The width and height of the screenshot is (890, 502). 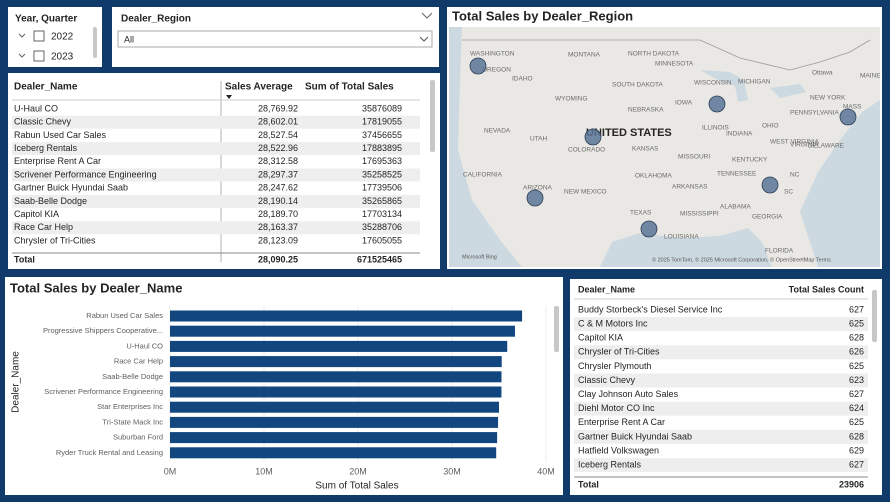 What do you see at coordinates (229, 97) in the screenshot?
I see `sort-indicator` at bounding box center [229, 97].